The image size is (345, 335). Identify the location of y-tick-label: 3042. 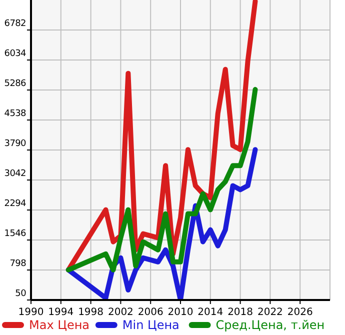
(15, 174).